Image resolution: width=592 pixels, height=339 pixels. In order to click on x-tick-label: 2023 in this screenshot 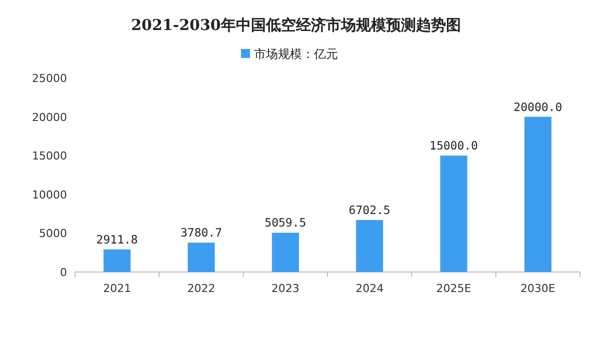, I will do `click(285, 288)`.